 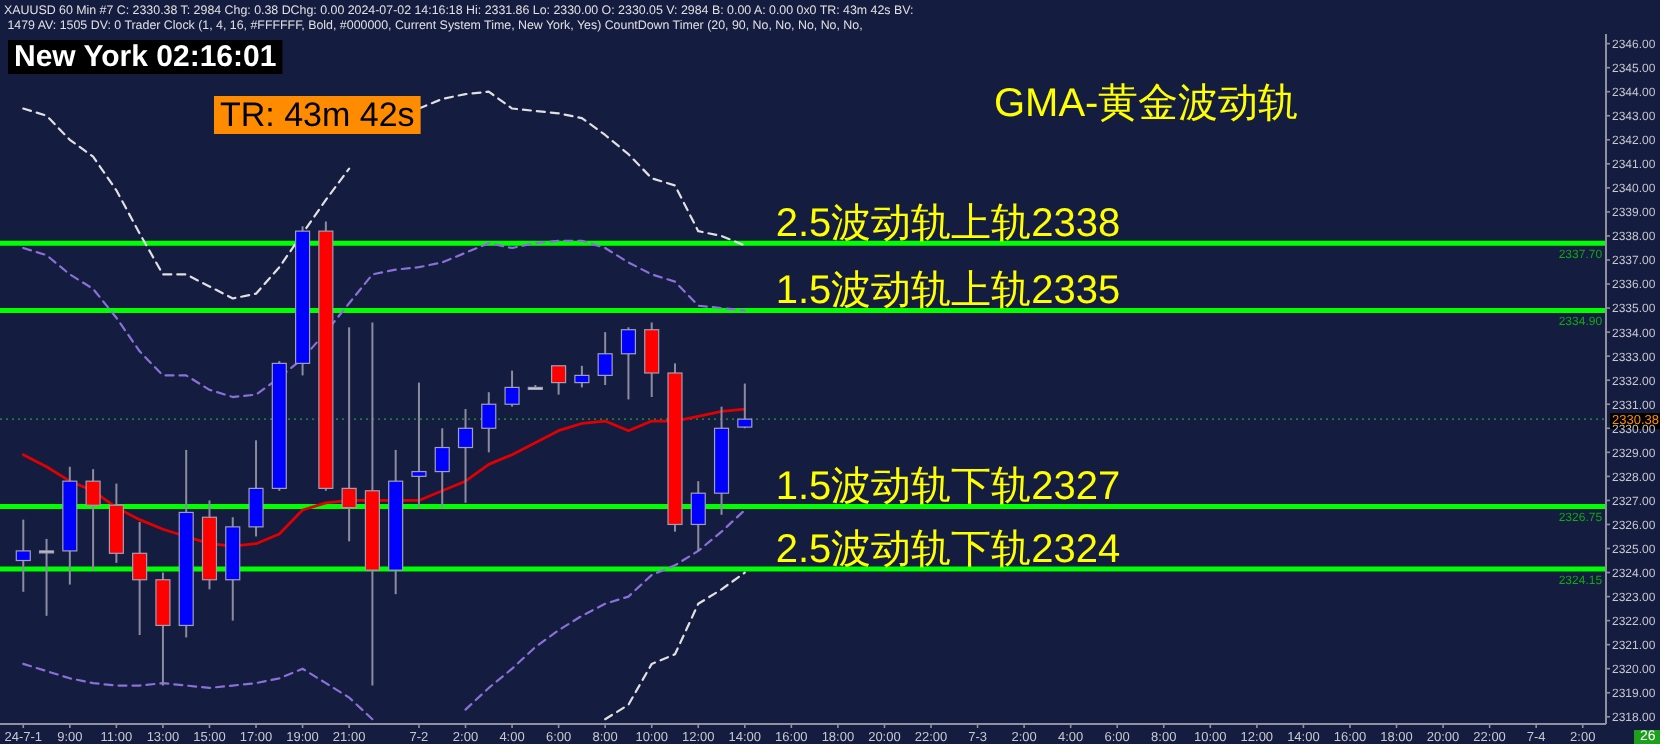 What do you see at coordinates (948, 487) in the screenshot?
I see `ref-line-label: 1.5波动轨下轨2327` at bounding box center [948, 487].